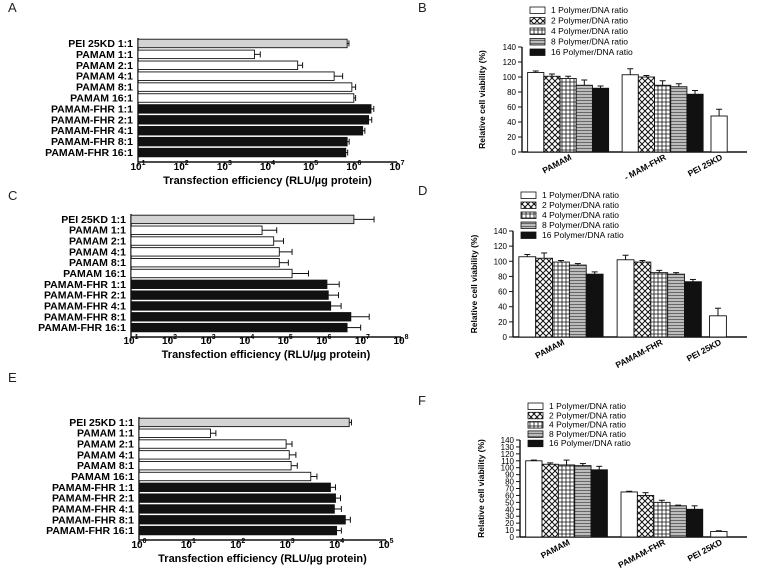 The height and width of the screenshot is (572, 761). Describe the element at coordinates (396, 166) in the screenshot. I see `x-tick-label: 10⁷` at that location.